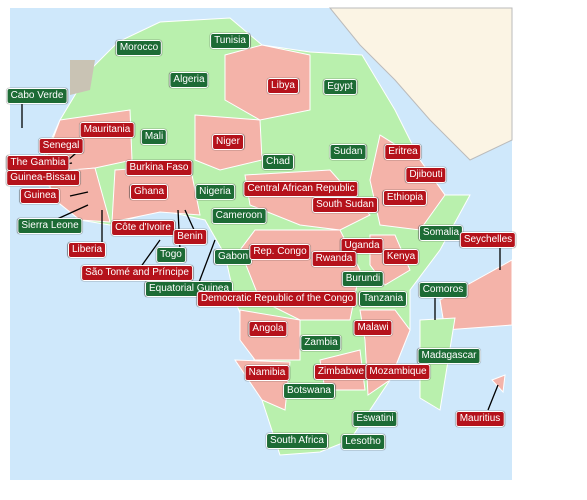 The image size is (587, 500). I want to click on western-sahara, so click(82, 77).